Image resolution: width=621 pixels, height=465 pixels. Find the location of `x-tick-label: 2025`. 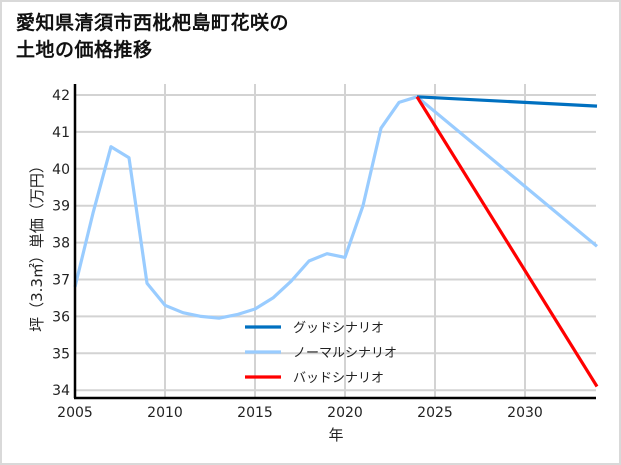

x-tick-label: 2025 is located at coordinates (435, 413).